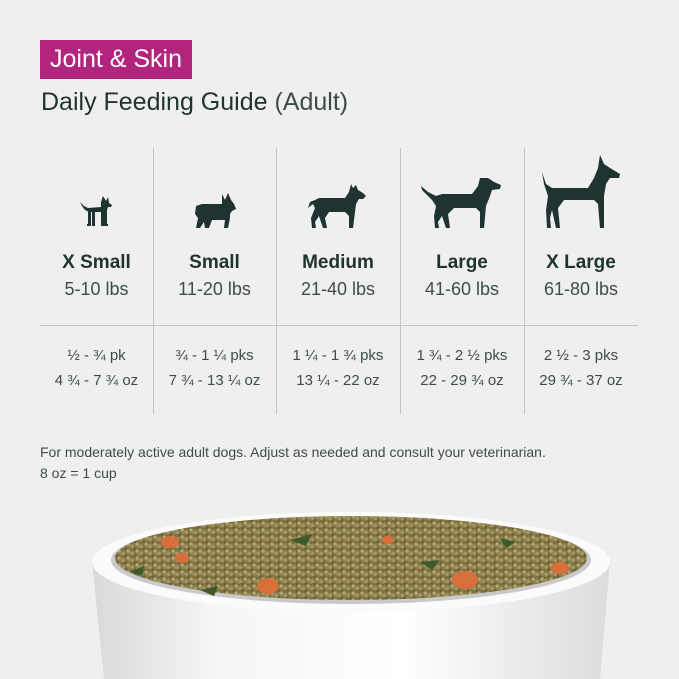  Describe the element at coordinates (338, 189) in the screenshot. I see `pit-bull-icon` at that location.